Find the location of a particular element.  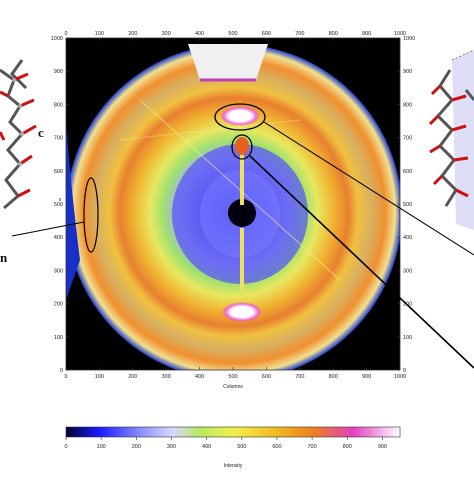

y-tick-label-left: 0 is located at coordinates (61, 371).